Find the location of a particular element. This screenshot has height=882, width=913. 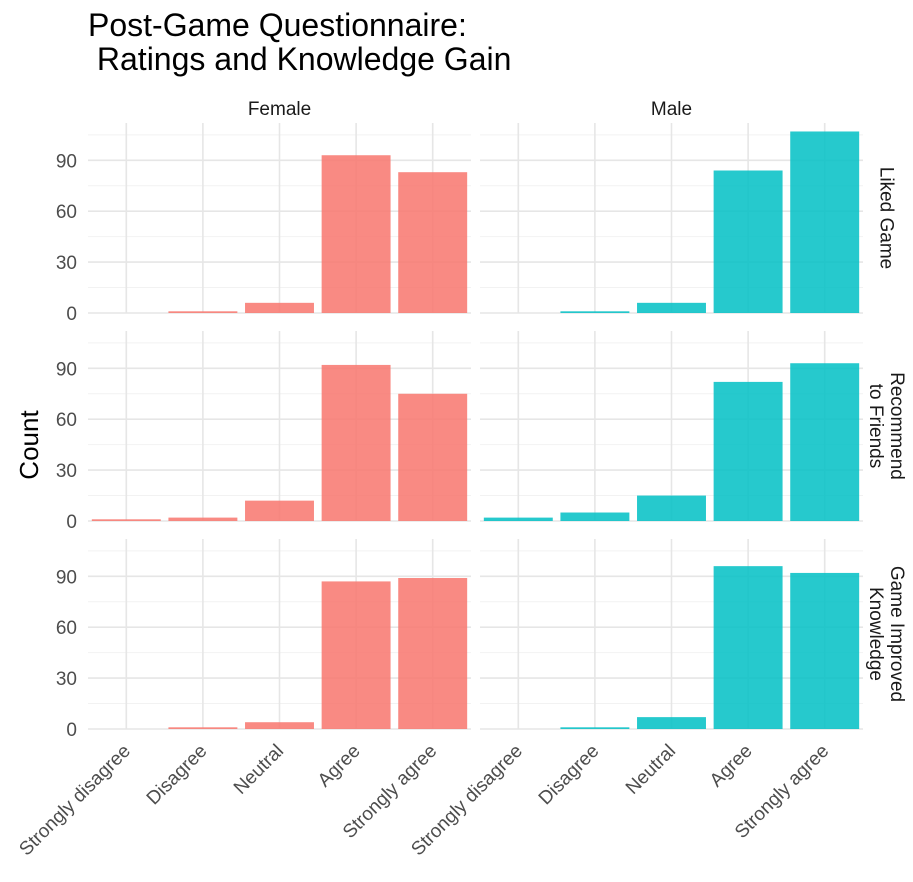

facet-row-label: to Friends is located at coordinates (875, 426).